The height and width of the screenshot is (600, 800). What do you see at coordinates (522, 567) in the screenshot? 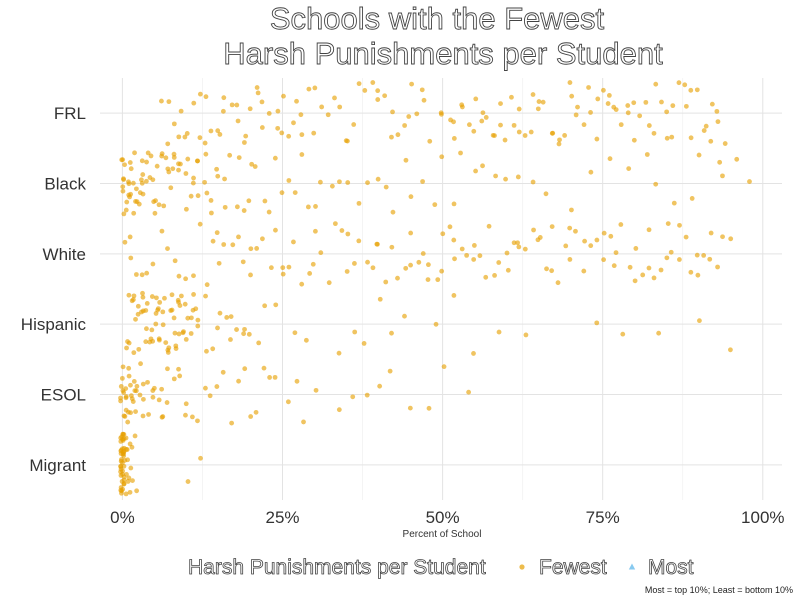
I see `legend-key-fewest` at bounding box center [522, 567].